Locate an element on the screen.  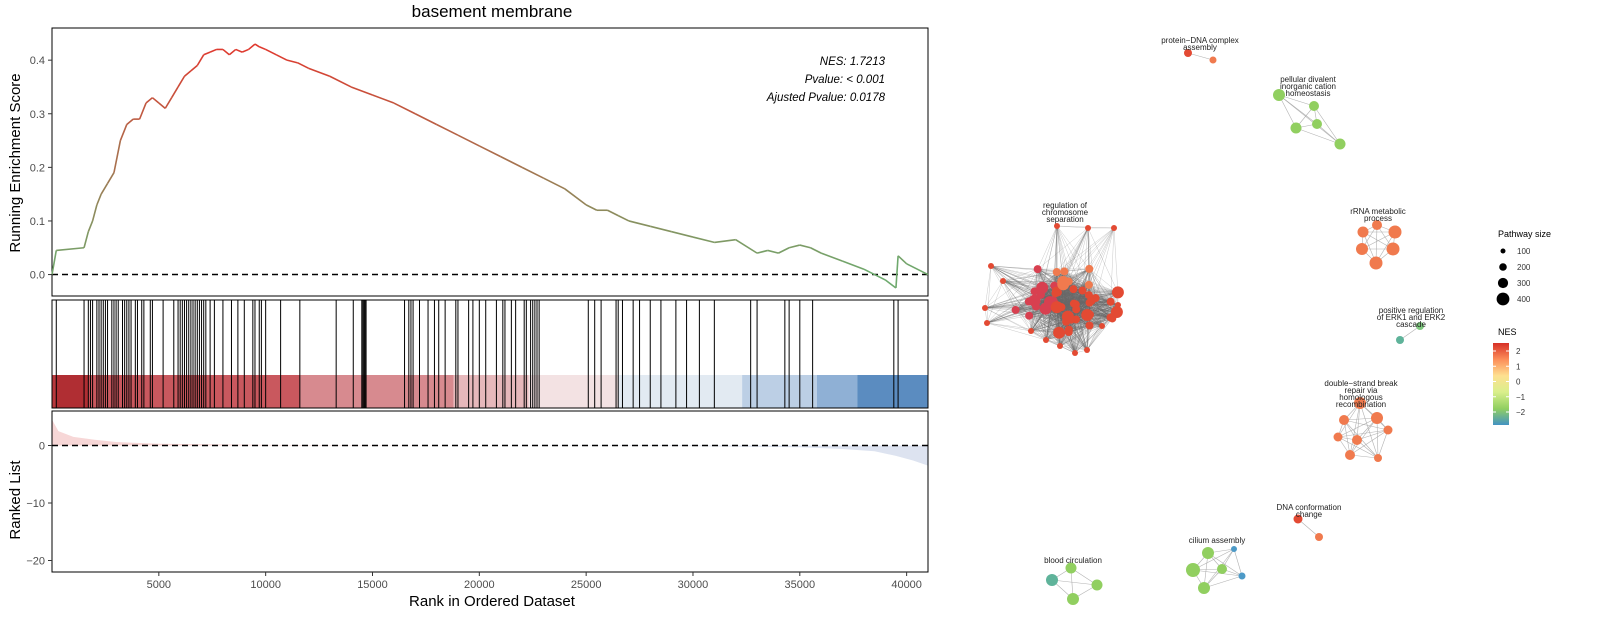
hits-panel is located at coordinates (490, 354).